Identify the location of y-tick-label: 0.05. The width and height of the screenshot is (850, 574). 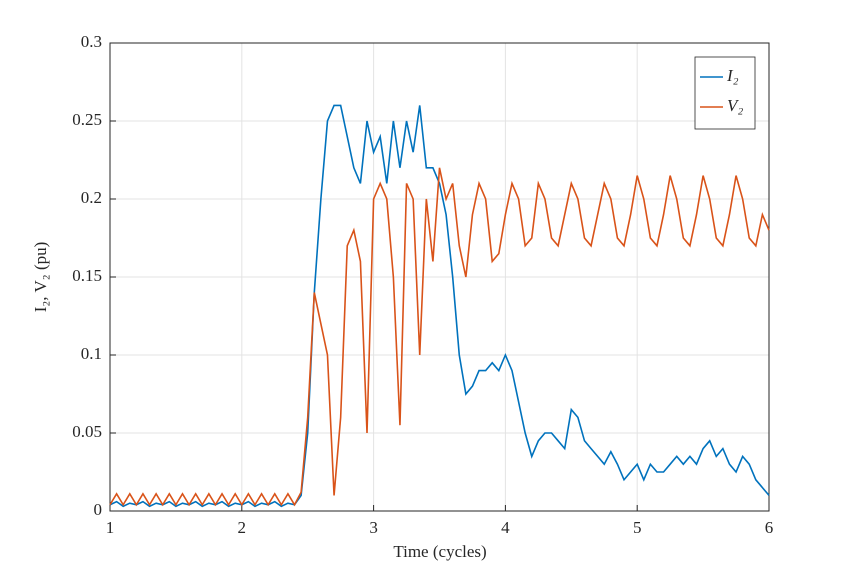
(87, 431).